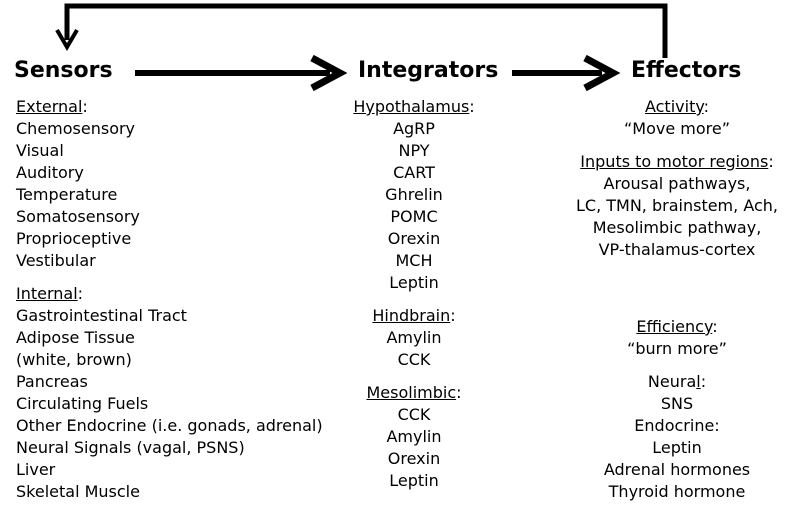  I want to click on hypothalamus-item: Orexin, so click(414, 238).